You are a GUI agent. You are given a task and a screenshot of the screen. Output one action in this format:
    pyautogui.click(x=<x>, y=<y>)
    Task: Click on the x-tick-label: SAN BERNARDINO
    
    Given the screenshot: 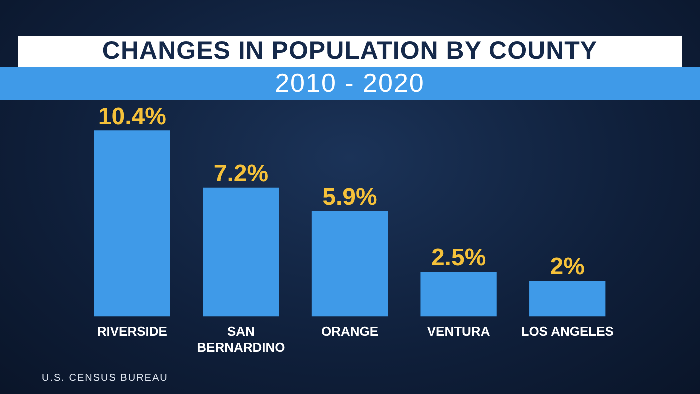 What is the action you would take?
    pyautogui.click(x=241, y=339)
    